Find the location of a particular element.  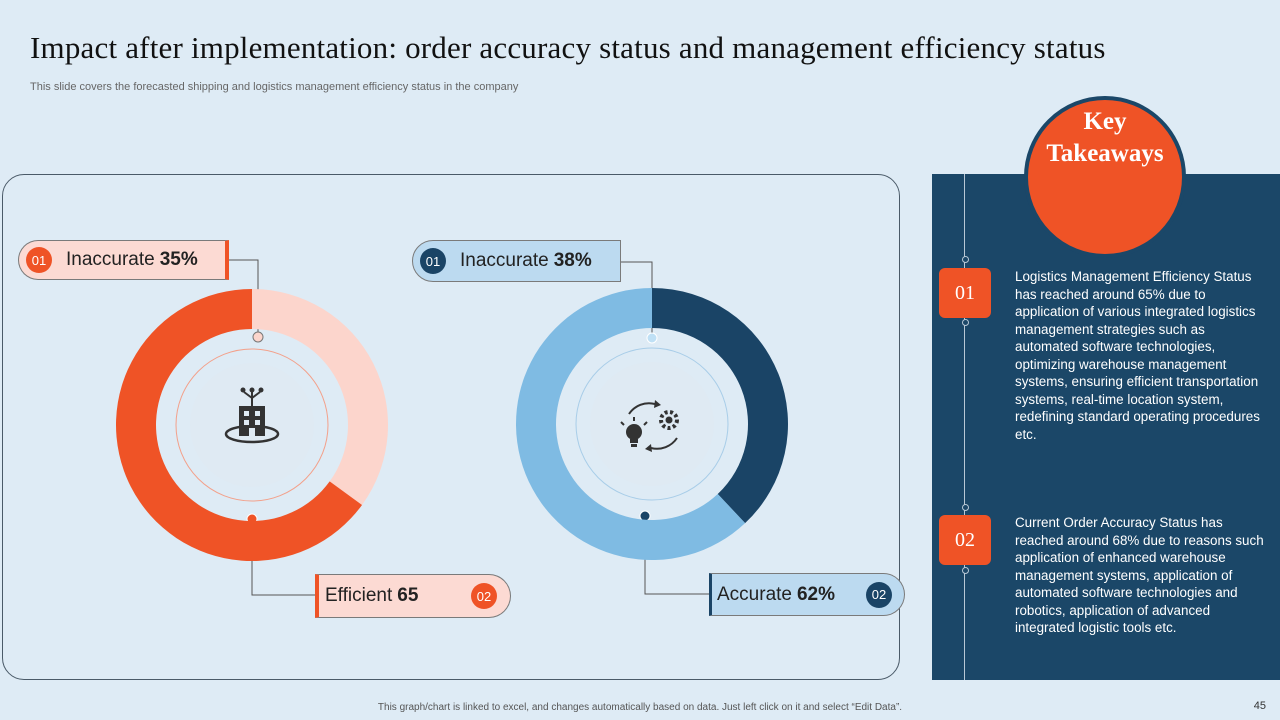

label-value: 38% is located at coordinates (572, 260).